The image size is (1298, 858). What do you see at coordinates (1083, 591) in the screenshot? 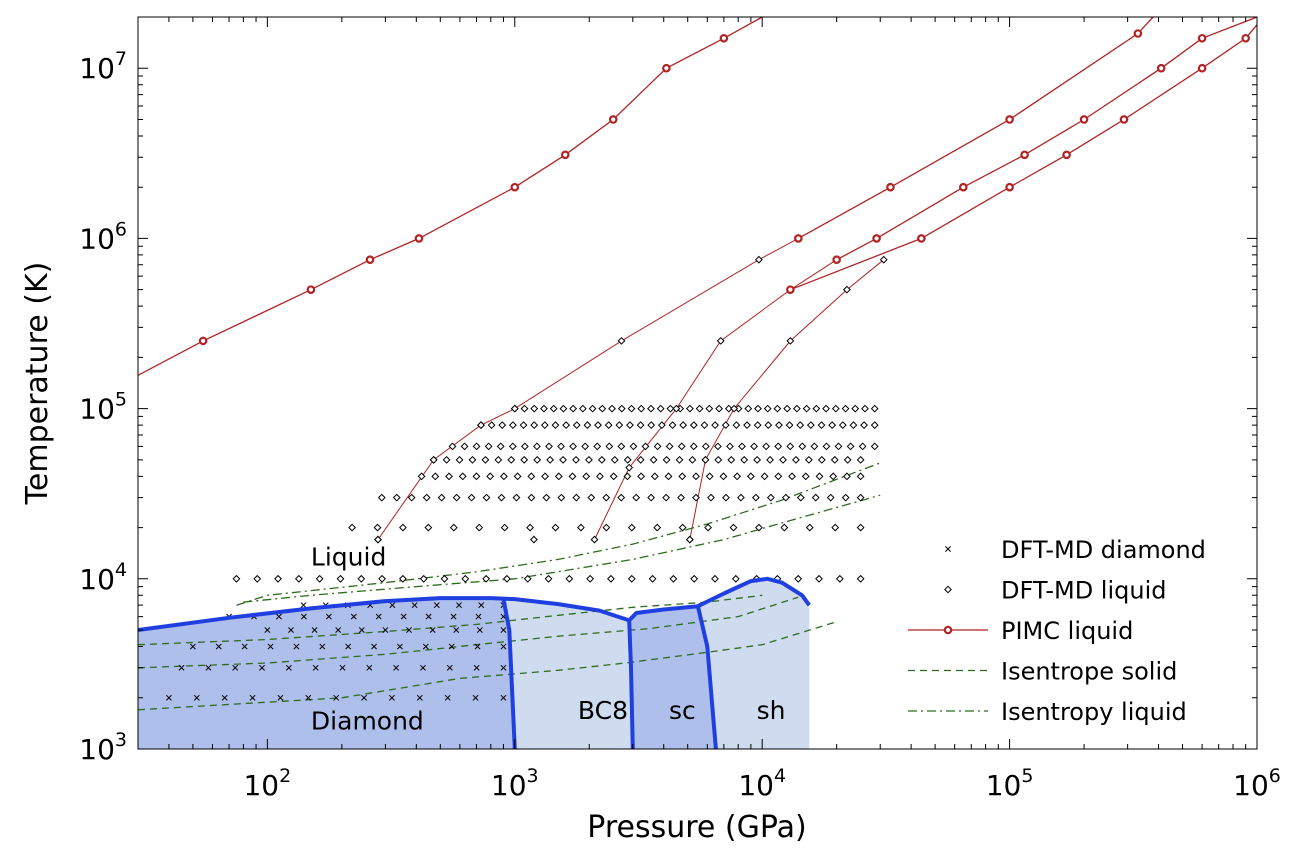
I see `legend-label: DFT-MD liquid` at bounding box center [1083, 591].